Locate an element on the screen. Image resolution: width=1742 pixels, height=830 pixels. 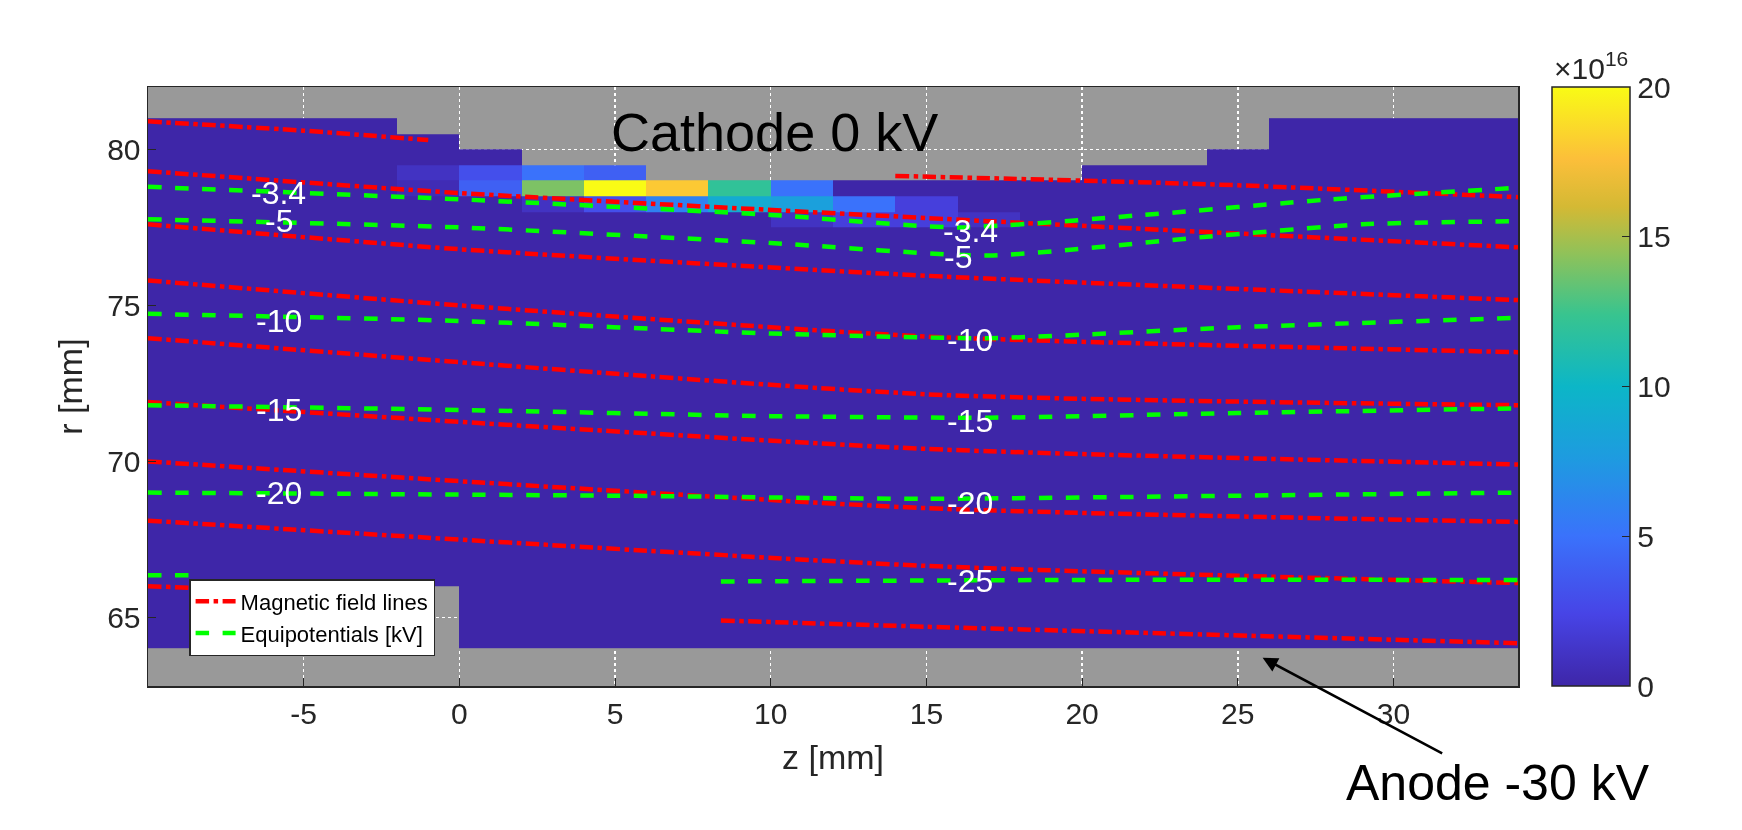
color-bar-label: 20 is located at coordinates (1654, 87).